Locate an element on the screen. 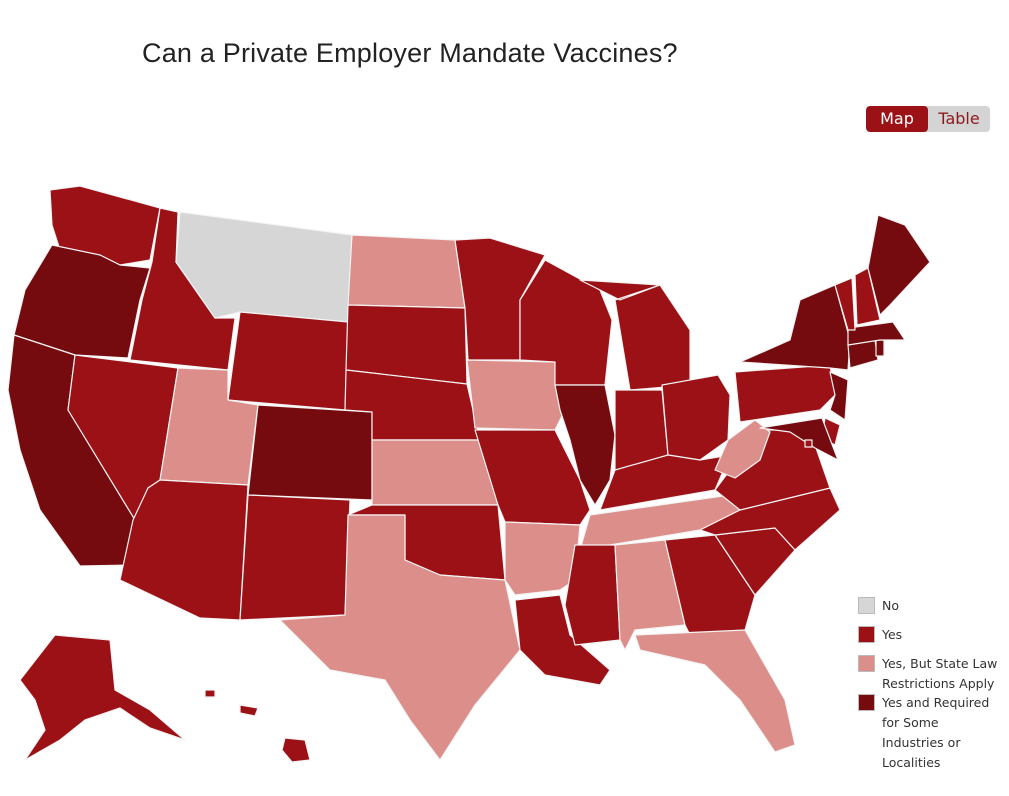  state-il is located at coordinates (585, 445).